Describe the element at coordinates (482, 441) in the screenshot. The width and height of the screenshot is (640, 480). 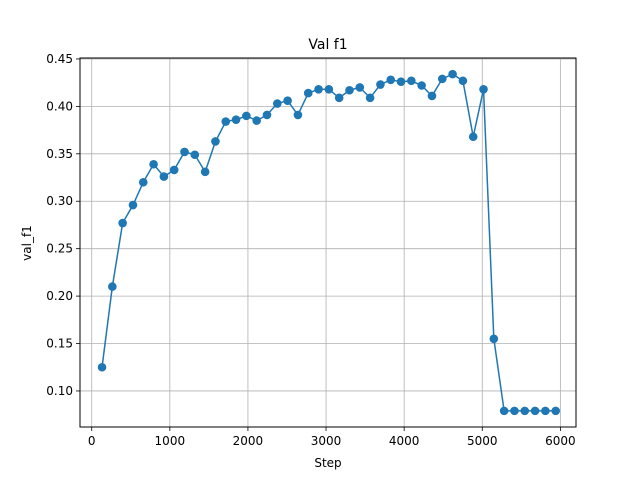
I see `x-tick-label: 5000` at that location.